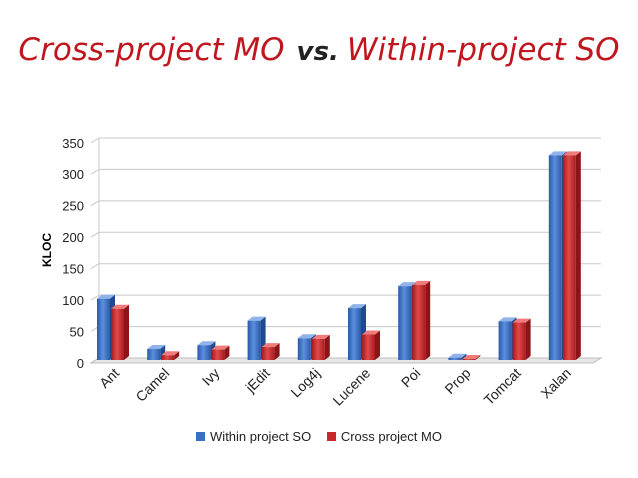 This screenshot has width=638, height=478. What do you see at coordinates (391, 436) in the screenshot?
I see `legend-label-cross: Cross project MO` at bounding box center [391, 436].